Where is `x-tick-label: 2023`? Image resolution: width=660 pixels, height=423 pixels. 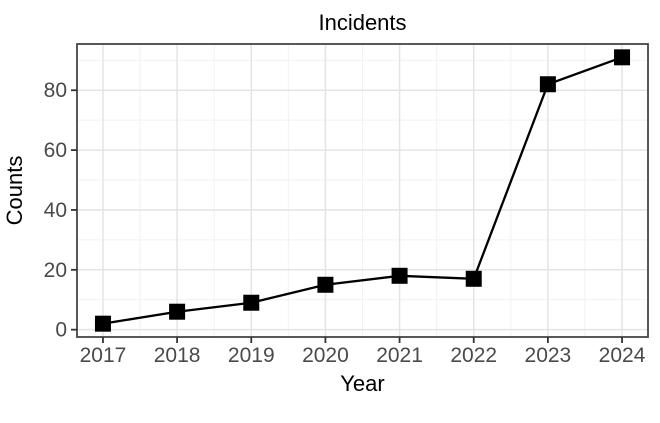
x-tick-label: 2023 is located at coordinates (548, 355).